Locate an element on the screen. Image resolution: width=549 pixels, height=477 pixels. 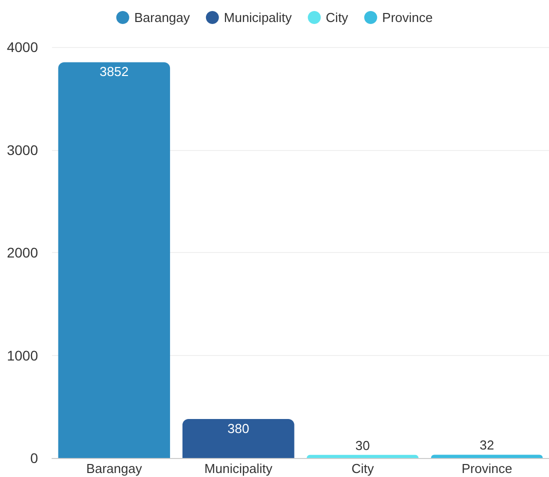
legend-label: Province is located at coordinates (407, 17).